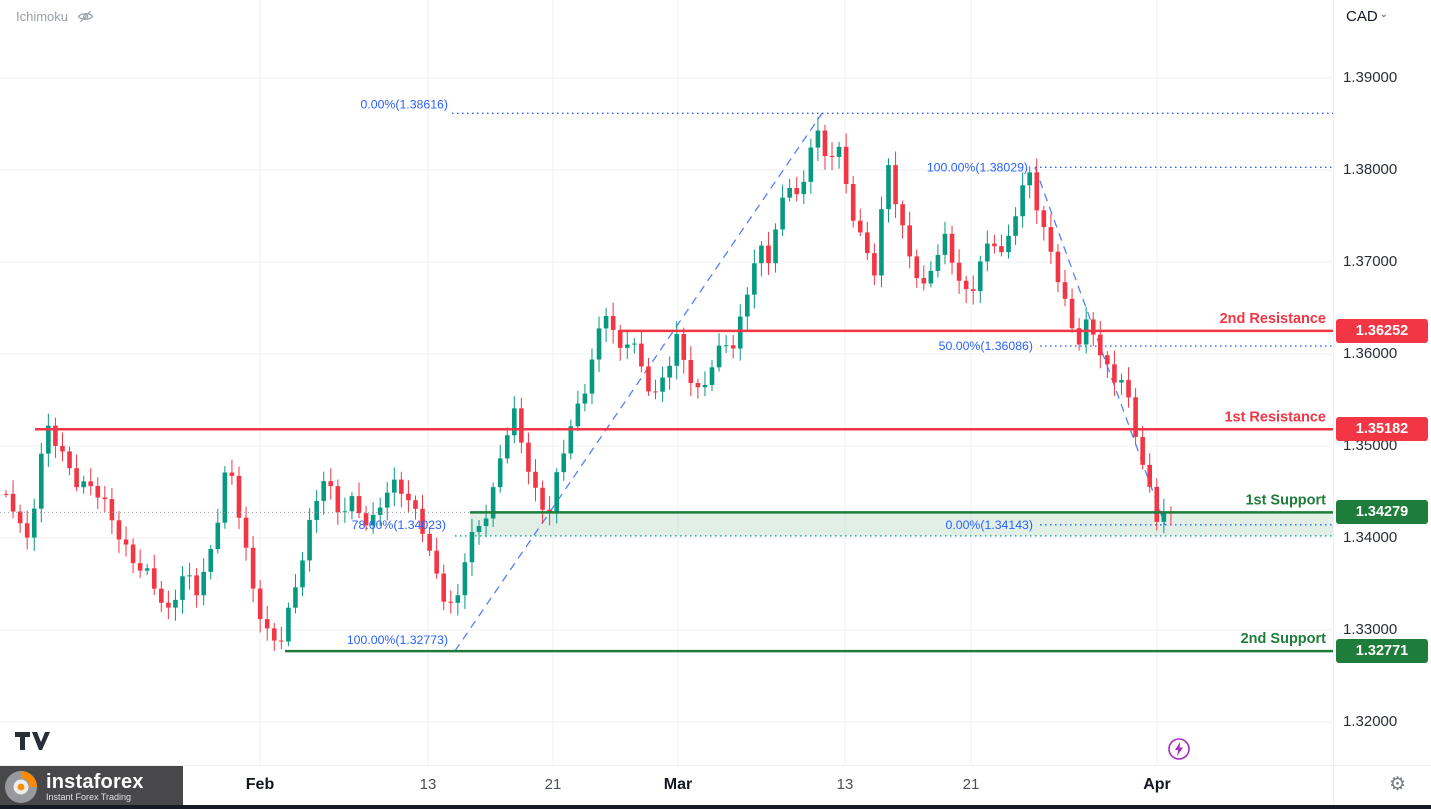 This screenshot has height=809, width=1431. Describe the element at coordinates (1284, 639) in the screenshot. I see `level-label-2nd-support: 2nd Support` at that location.